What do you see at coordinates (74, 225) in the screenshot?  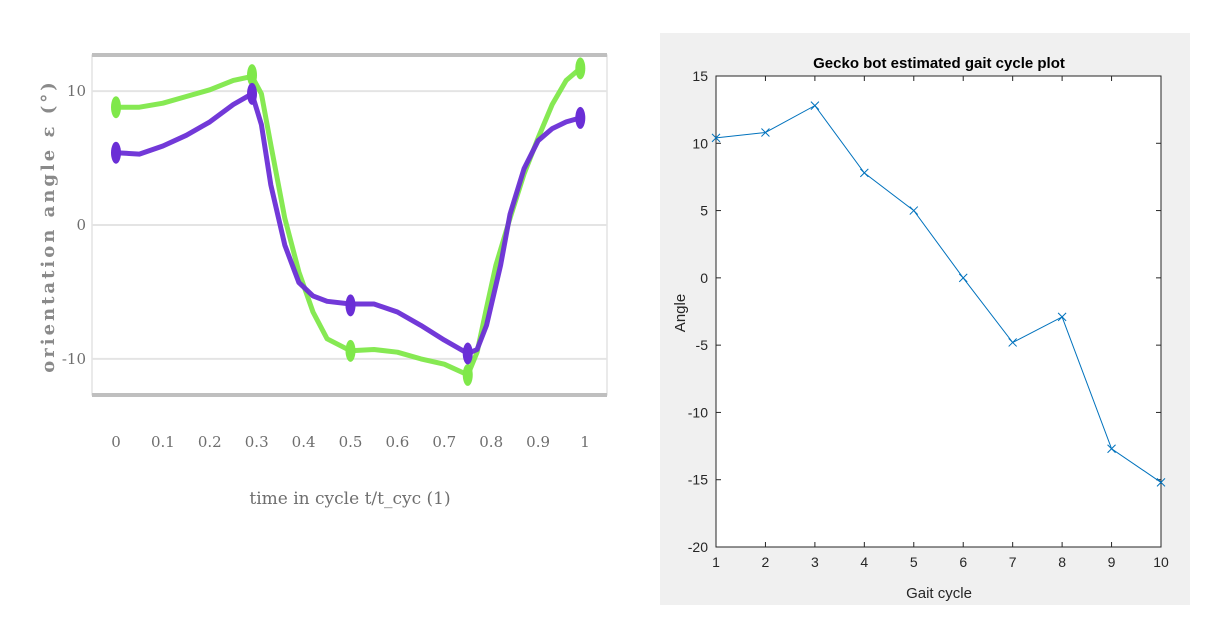 I see `left-y-ticks: 10 0 -10` at bounding box center [74, 225].